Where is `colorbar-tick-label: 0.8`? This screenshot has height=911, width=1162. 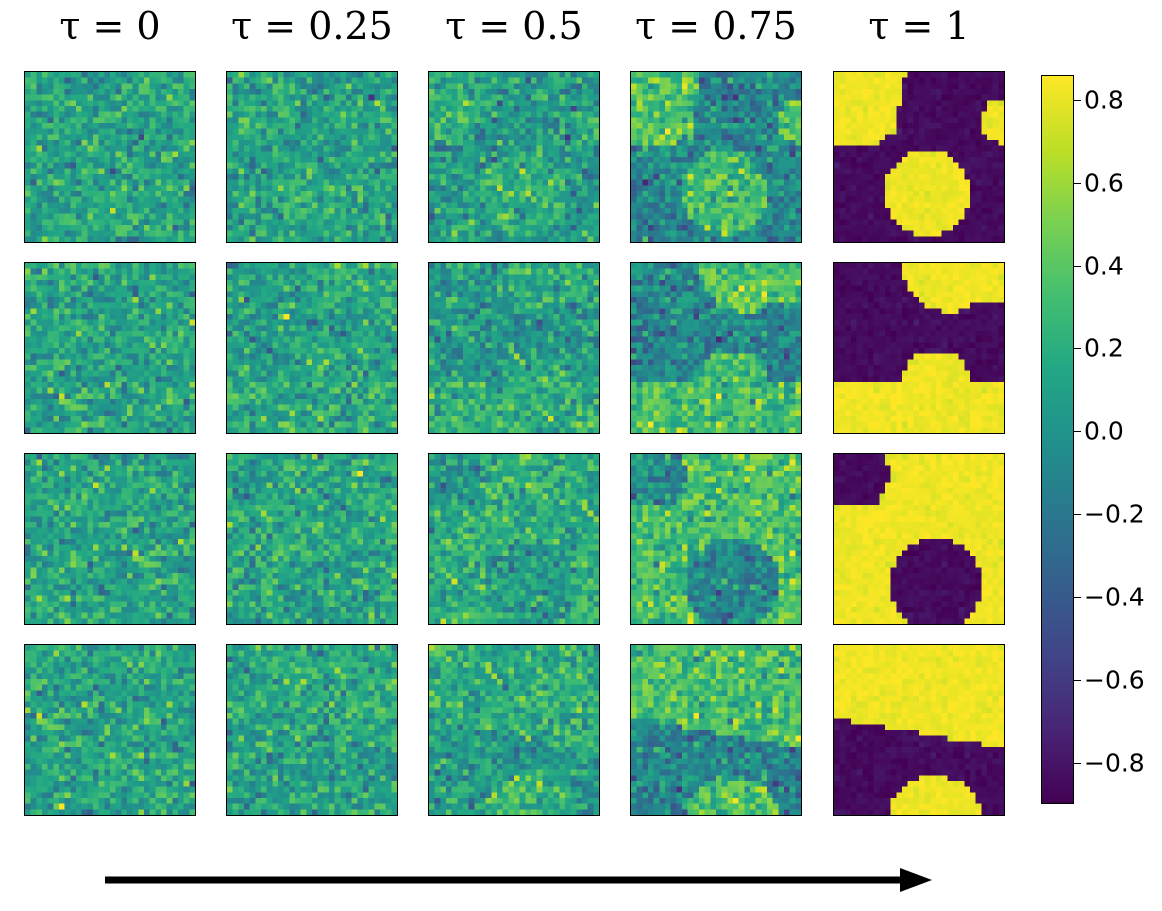 colorbar-tick-label: 0.8 is located at coordinates (1104, 100).